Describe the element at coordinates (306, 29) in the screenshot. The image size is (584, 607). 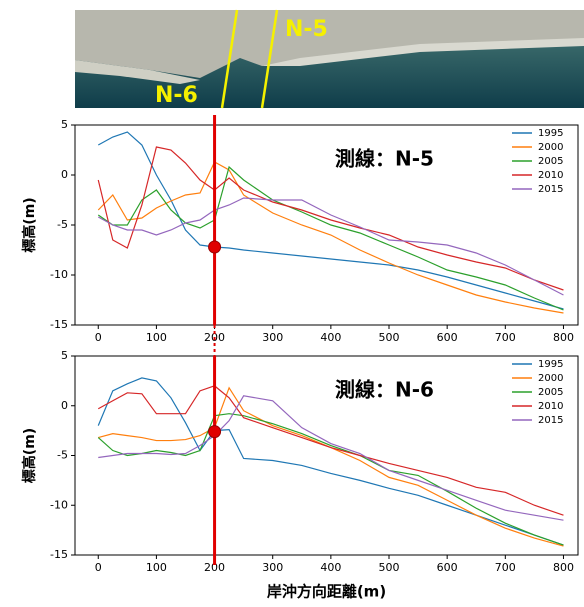
I see `photo-label: N-5` at that location.